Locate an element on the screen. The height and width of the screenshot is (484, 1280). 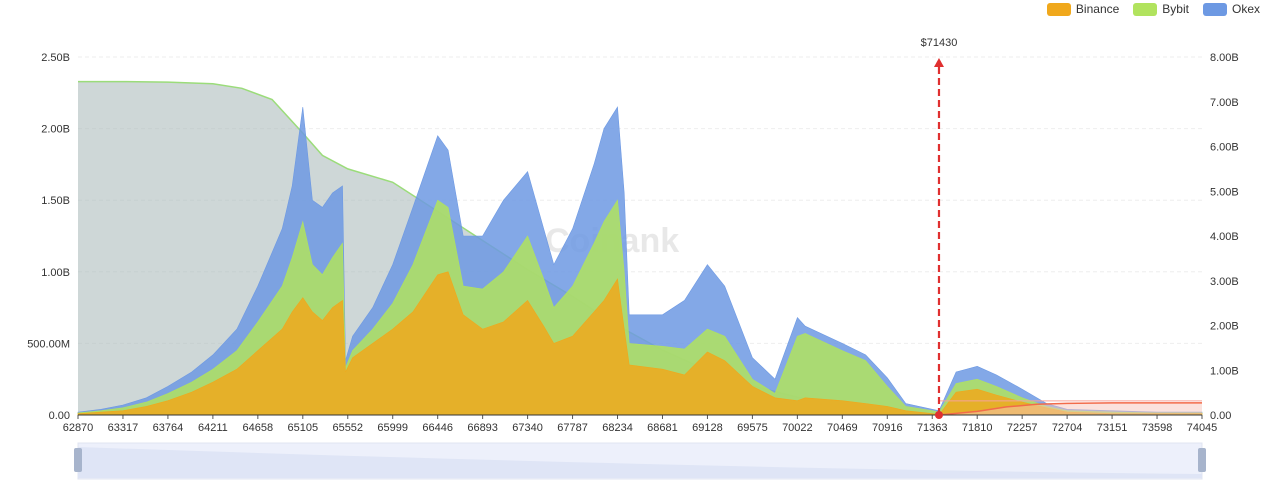
zoom-slider is located at coordinates (640, 461).